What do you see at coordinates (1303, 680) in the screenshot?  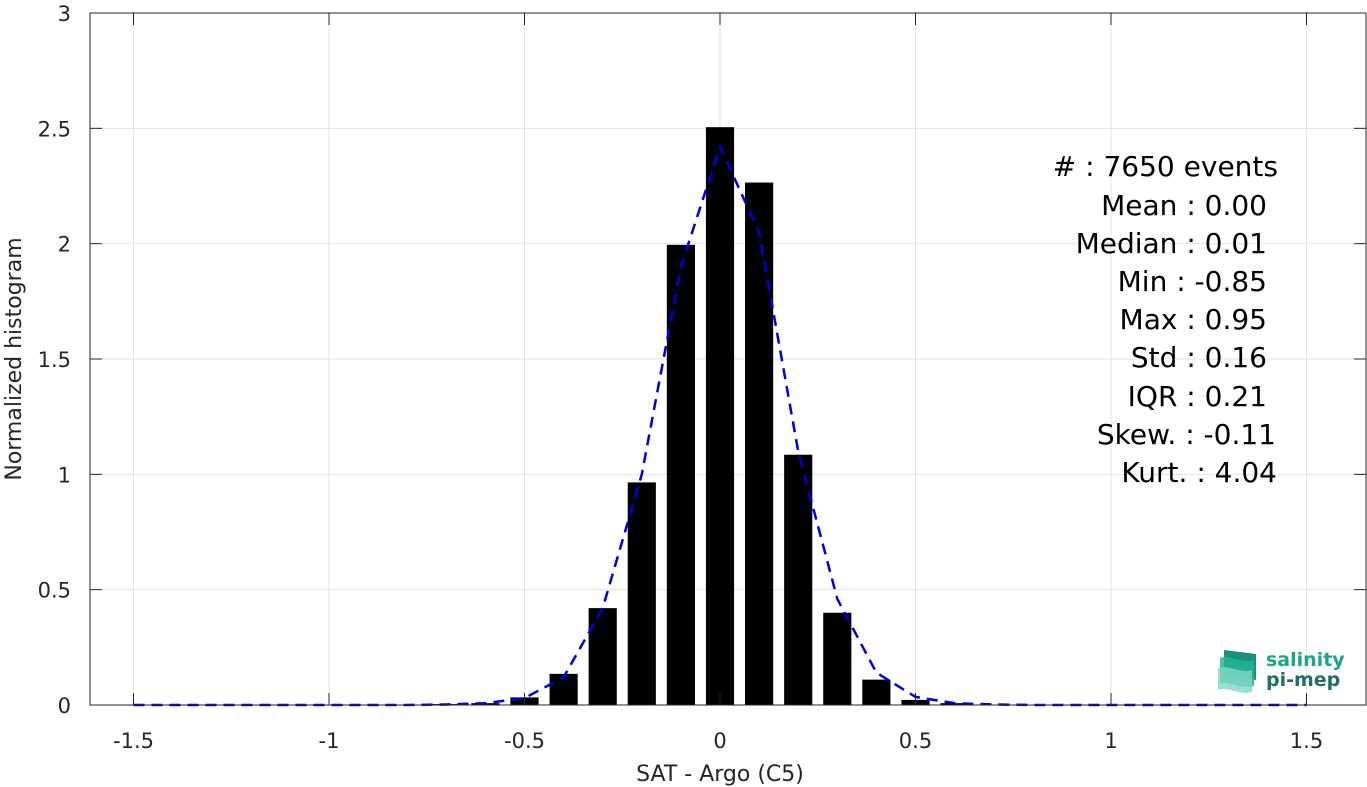 I see `logo-text-pi-mep: pi-mep` at bounding box center [1303, 680].